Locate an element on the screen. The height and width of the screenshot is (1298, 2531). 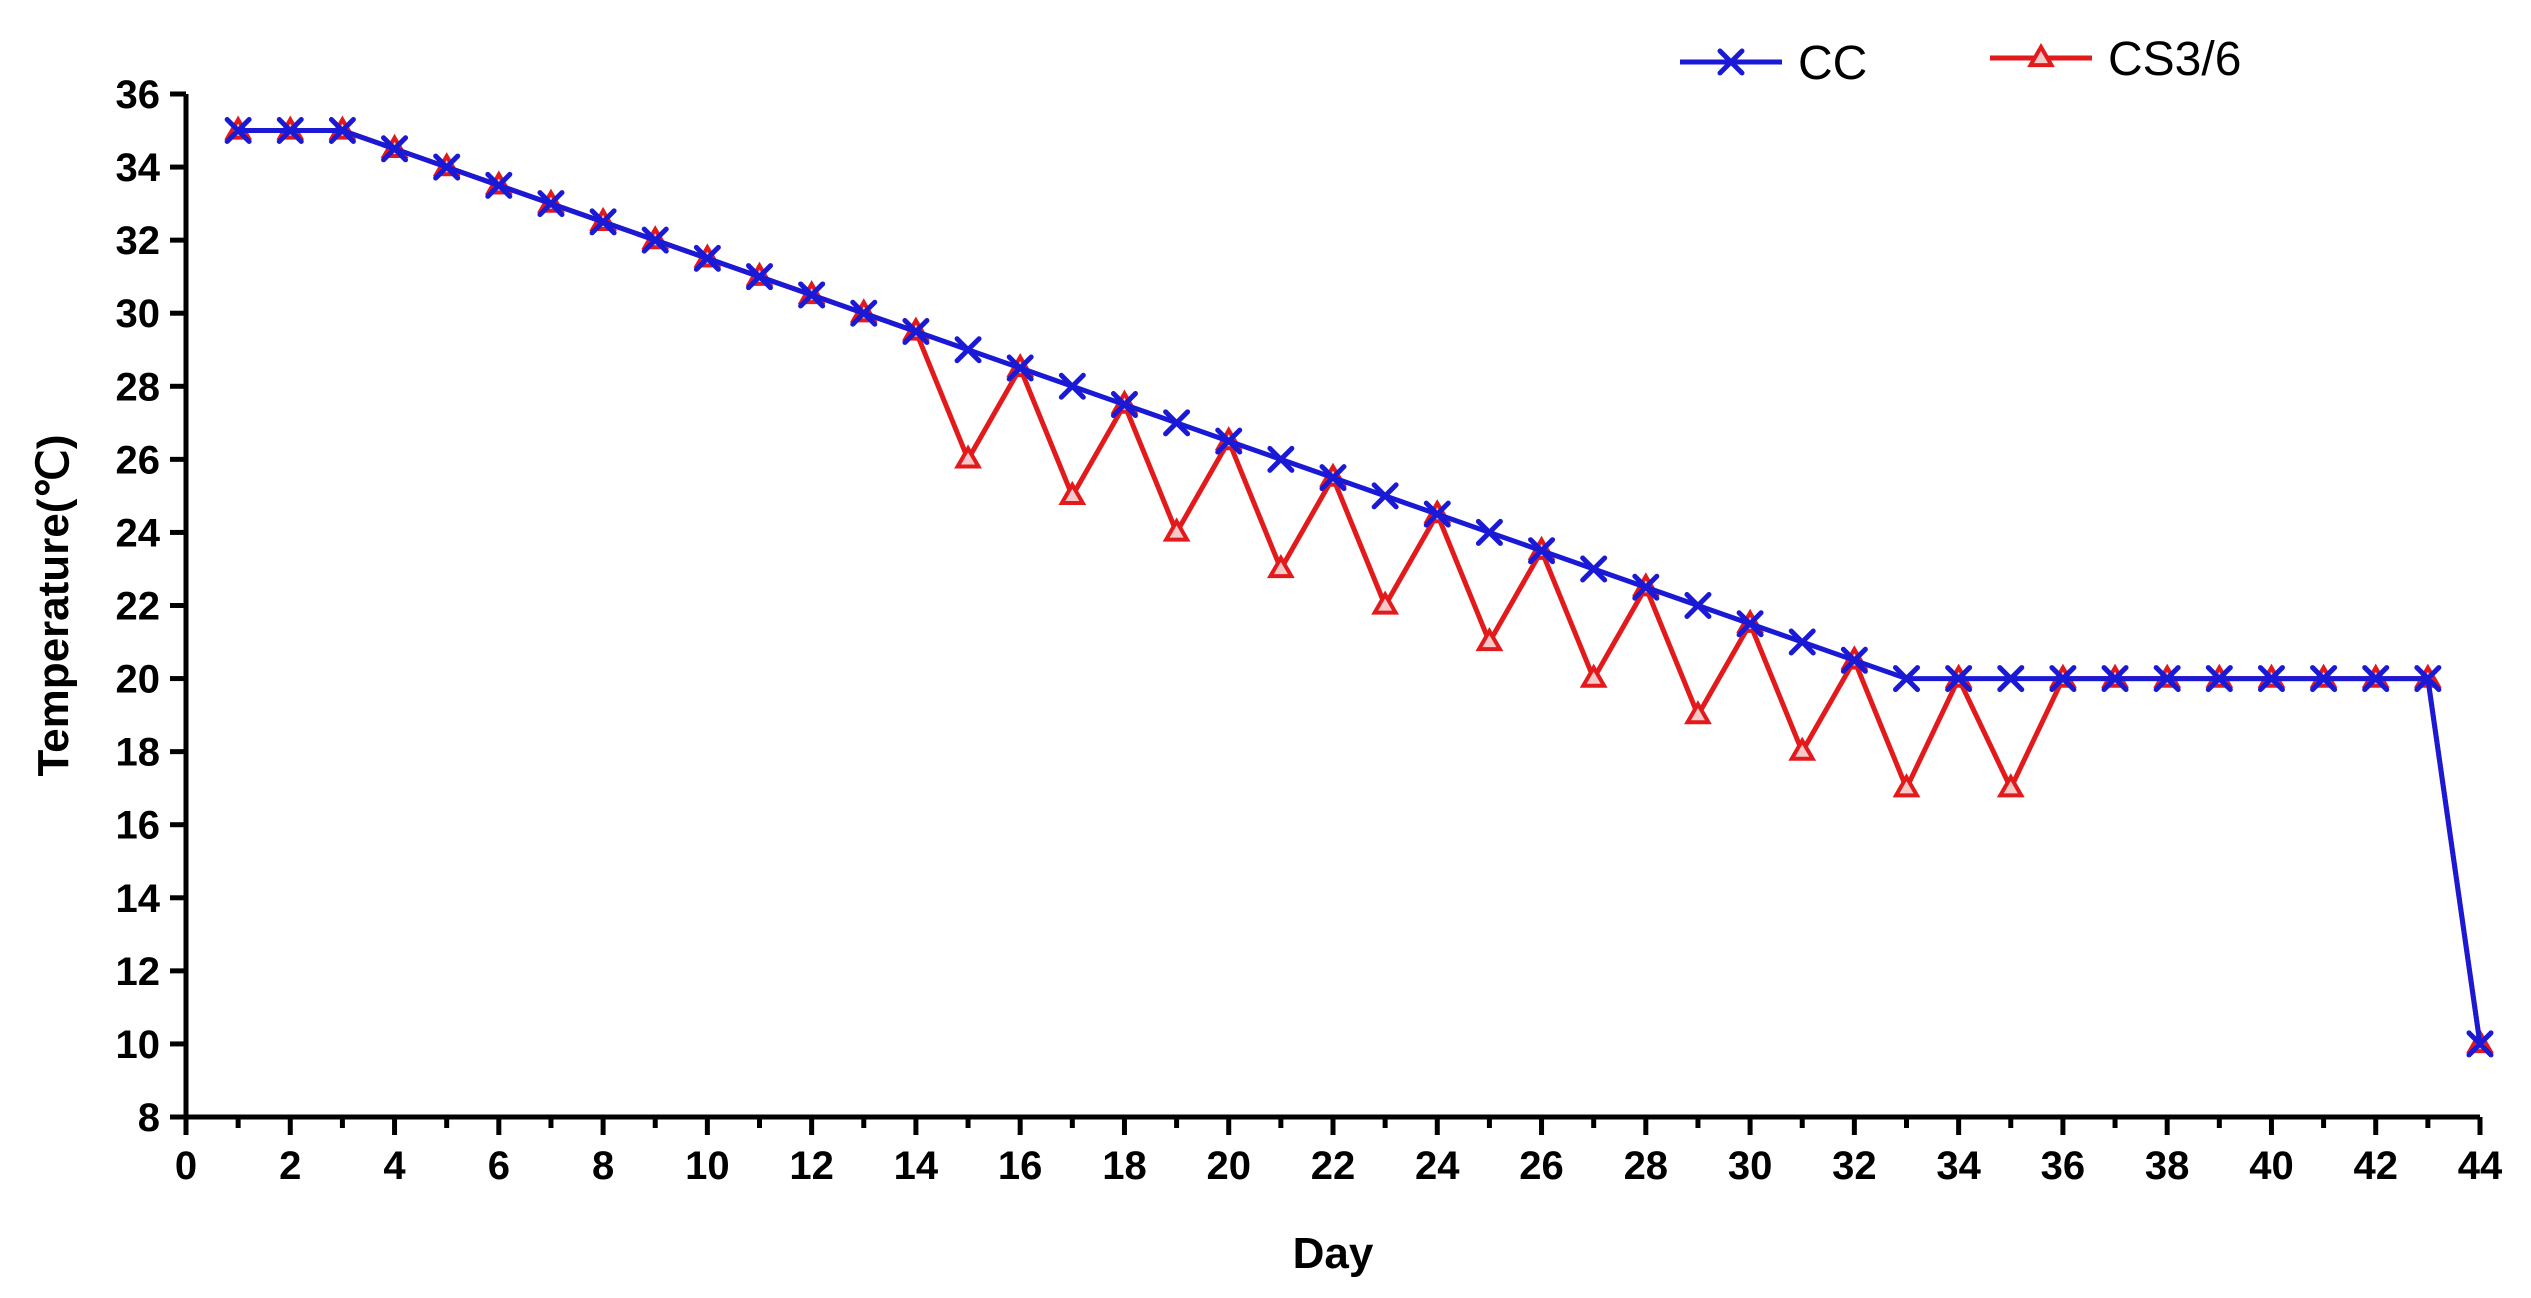
x-tick-label: 42 is located at coordinates (2375, 1166).